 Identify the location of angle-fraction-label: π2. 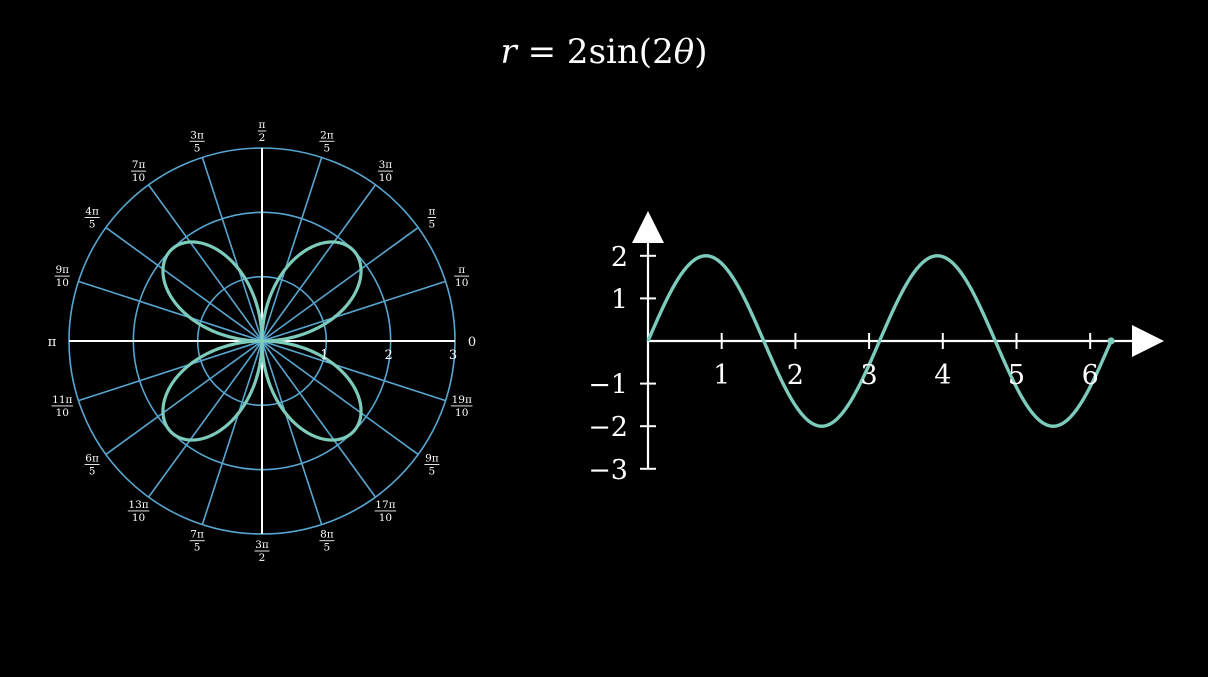
(262, 131).